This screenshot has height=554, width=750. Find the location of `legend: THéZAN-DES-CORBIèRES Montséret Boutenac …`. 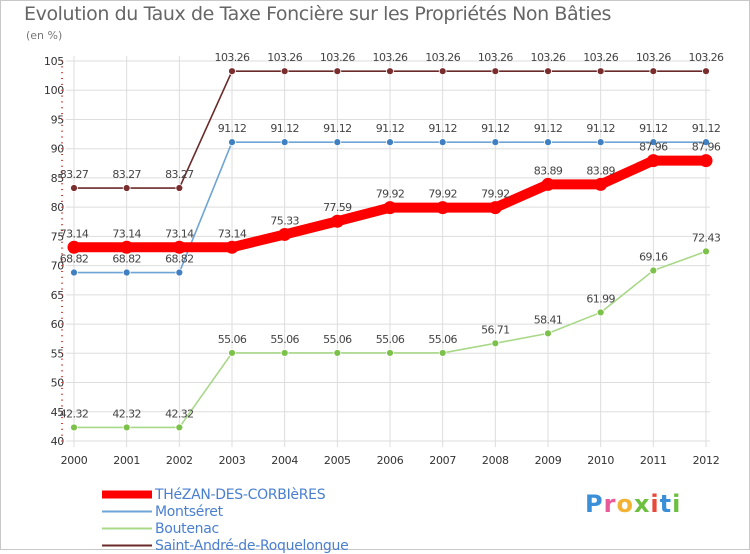

legend: THéZAN-DES-CORBIèRES Montséret Boutenac … is located at coordinates (225, 520).